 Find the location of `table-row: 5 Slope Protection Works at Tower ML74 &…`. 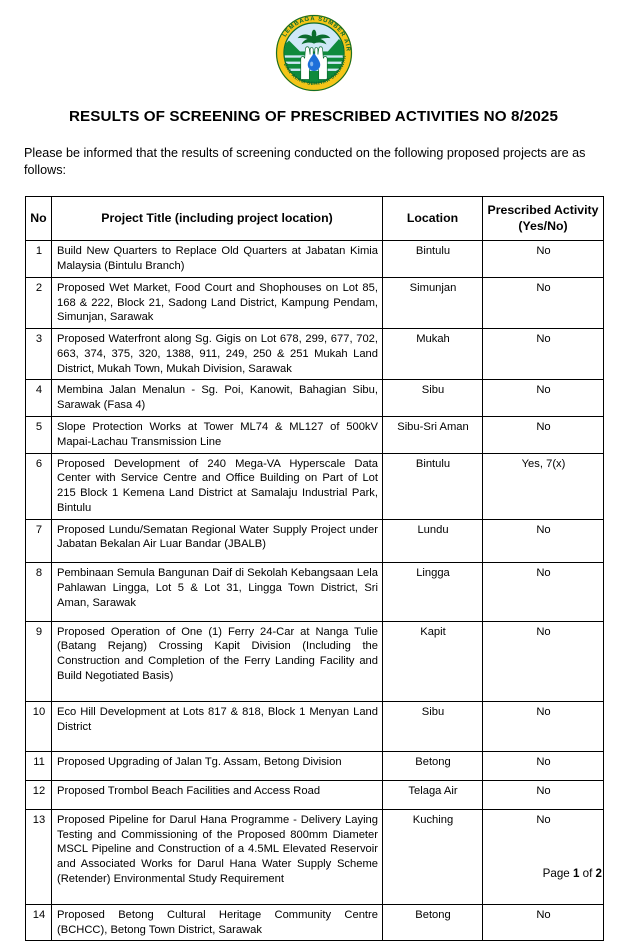

table-row: 5 Slope Protection Works at Tower ML74 &… is located at coordinates (314, 435).